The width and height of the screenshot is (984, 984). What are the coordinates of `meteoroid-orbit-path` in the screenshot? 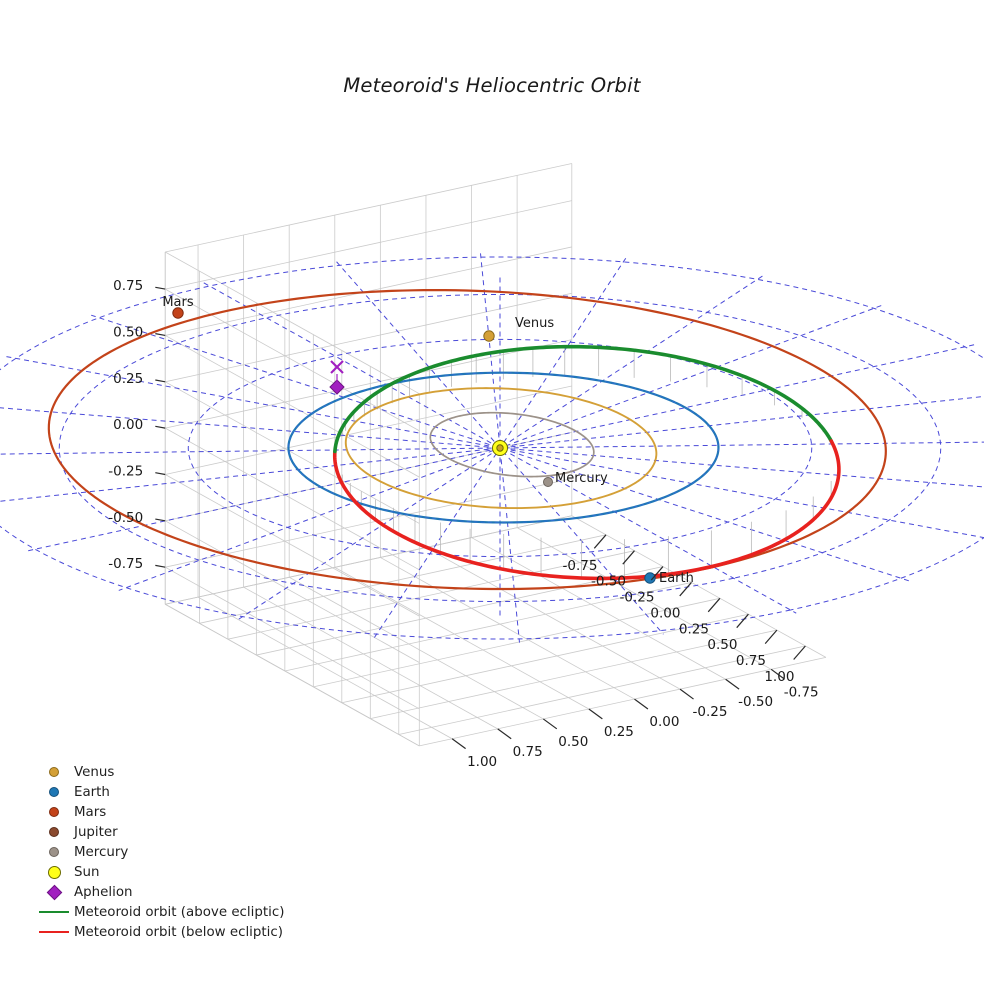 It's located at (586, 462).